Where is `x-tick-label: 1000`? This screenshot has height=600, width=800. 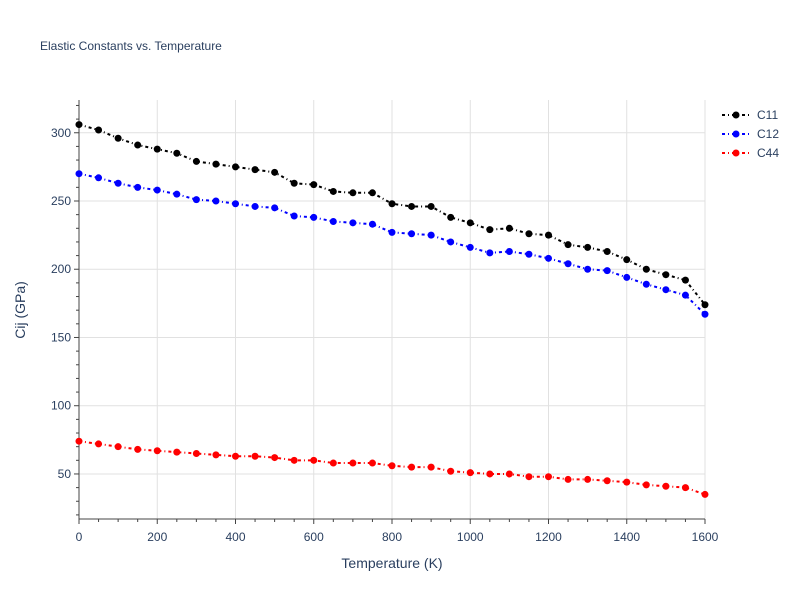 x-tick-label: 1000 is located at coordinates (470, 537).